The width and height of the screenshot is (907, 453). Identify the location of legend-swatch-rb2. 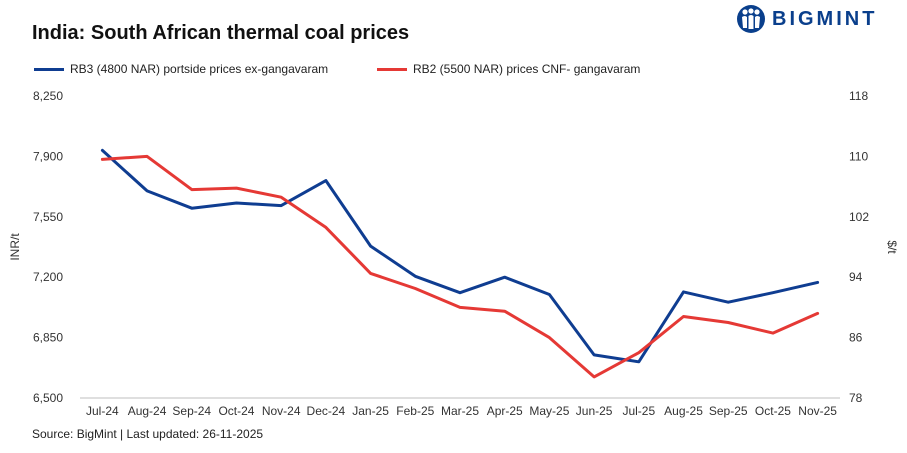
(392, 69).